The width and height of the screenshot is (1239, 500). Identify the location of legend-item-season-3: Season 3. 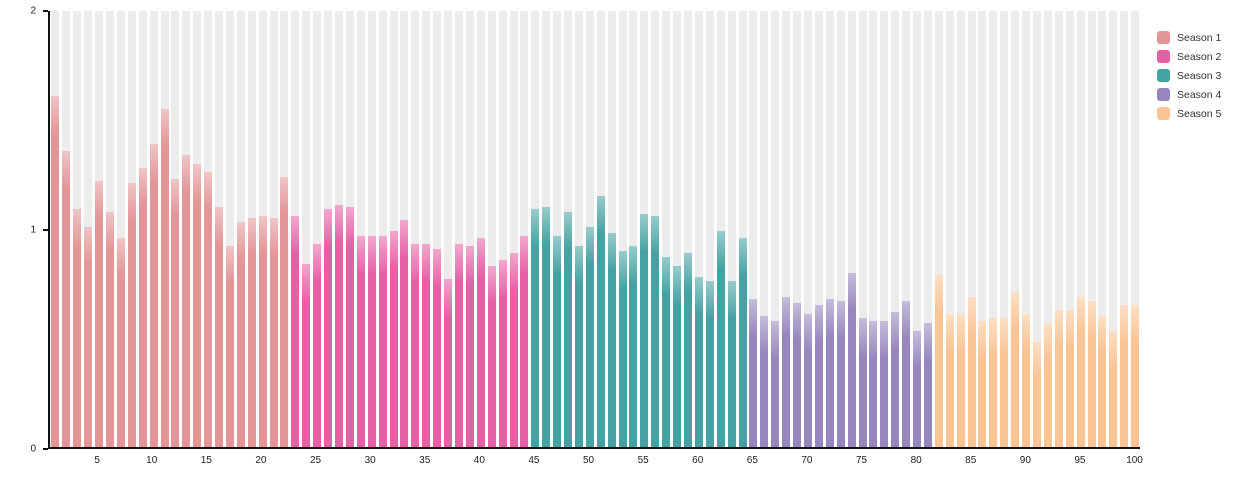
(1189, 75).